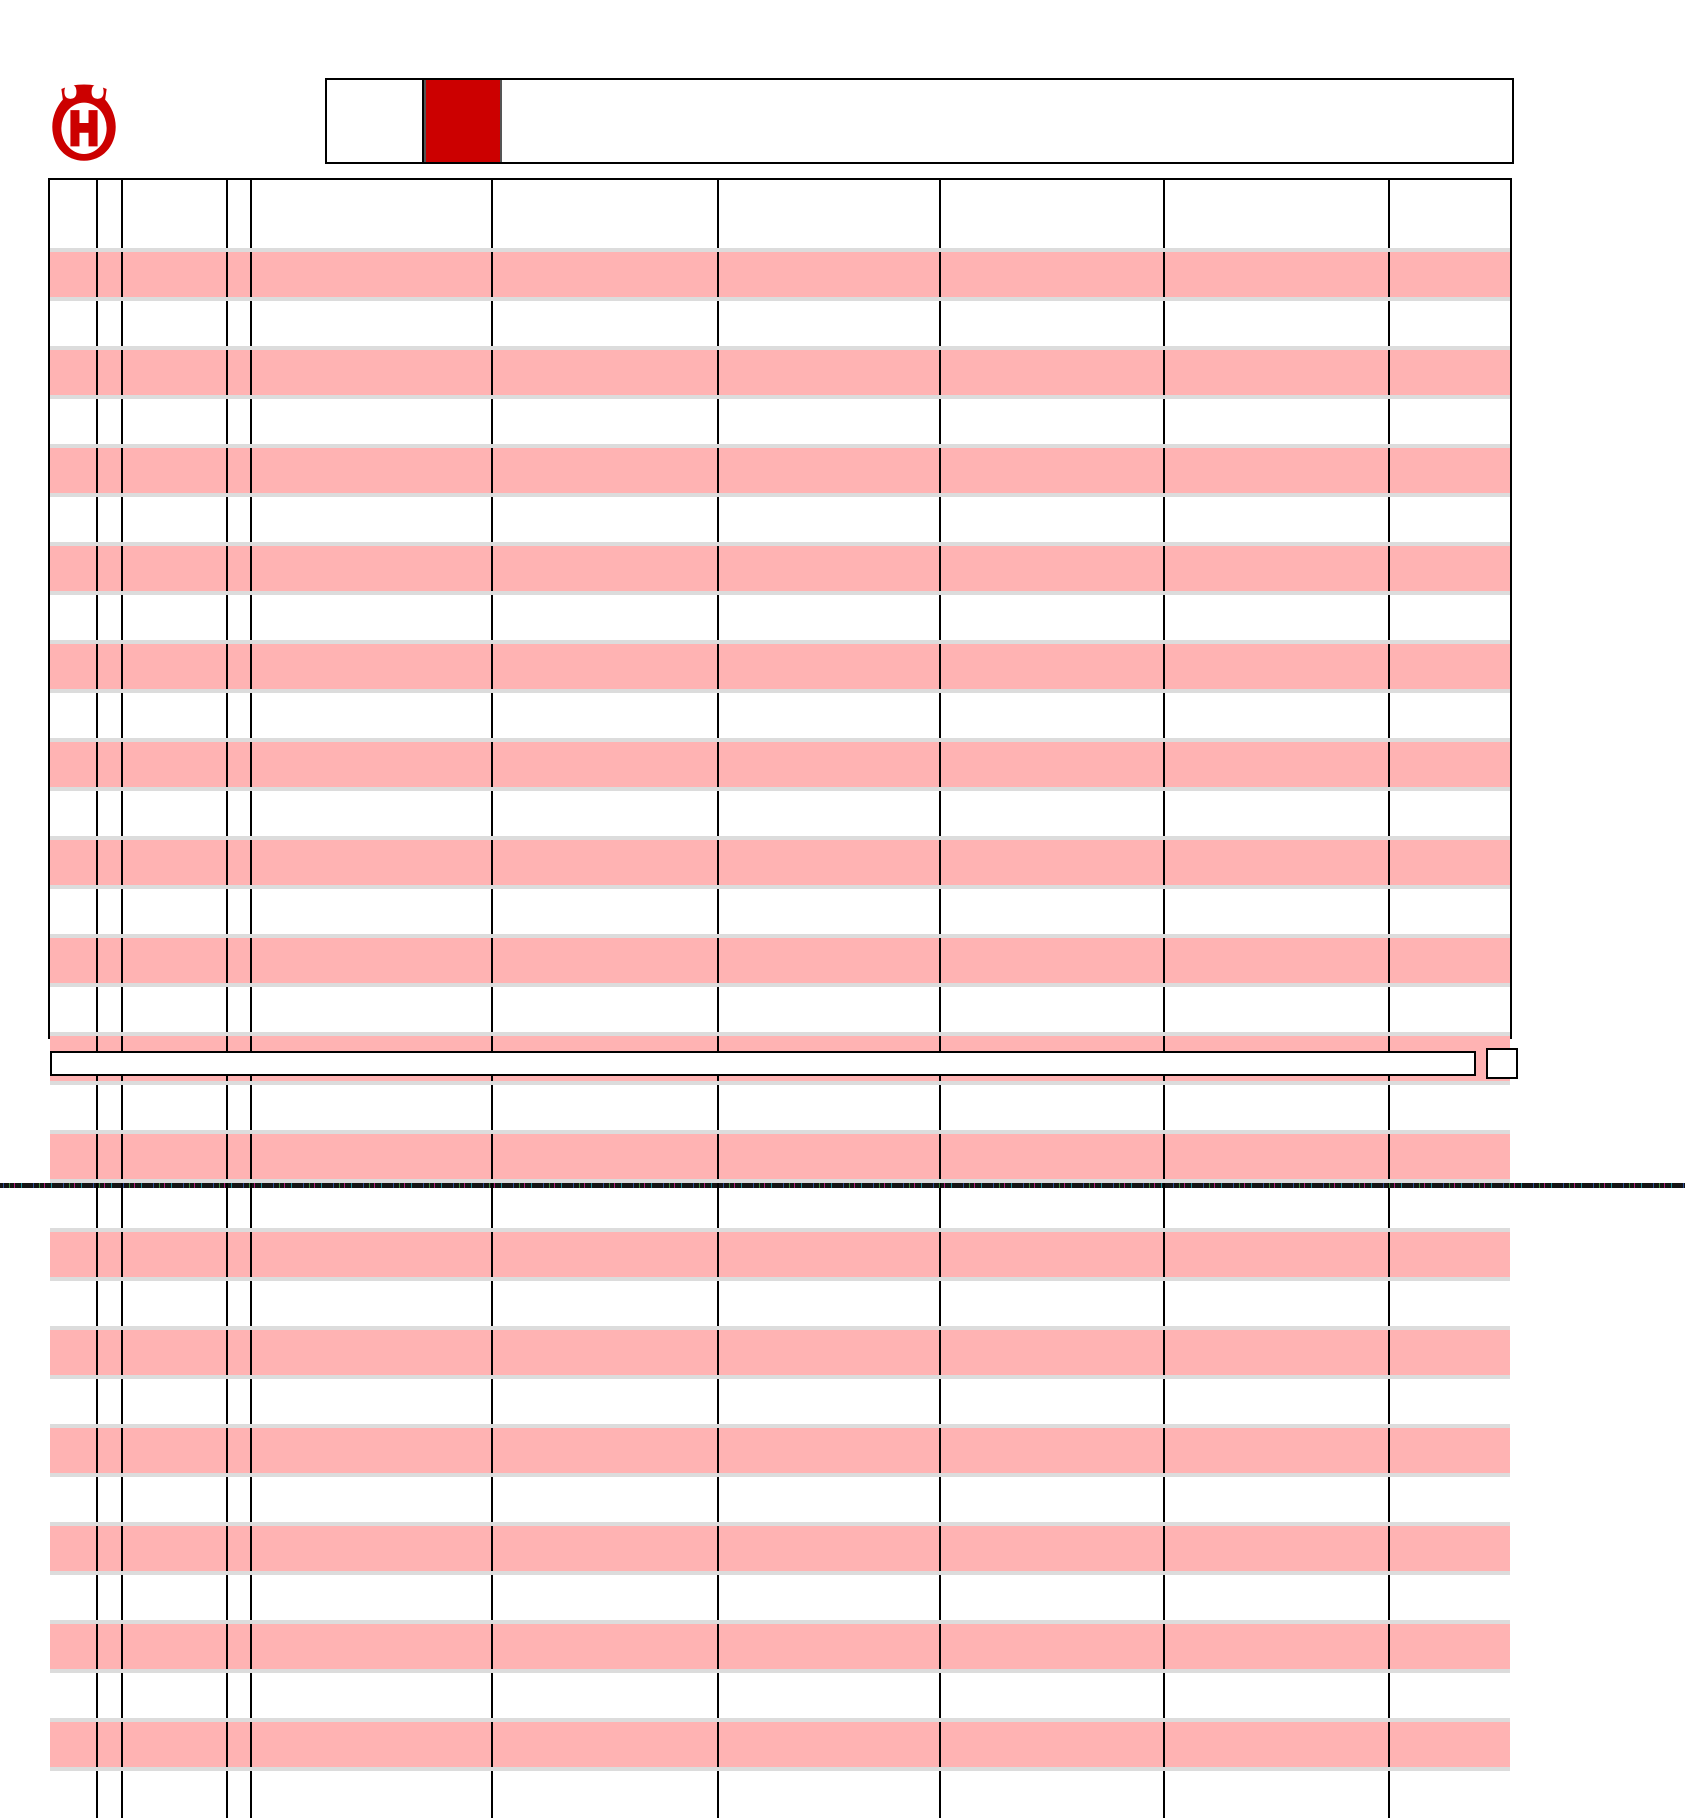 The image size is (1685, 1818). Describe the element at coordinates (1007, 121) in the screenshot. I see `header-title-field` at that location.